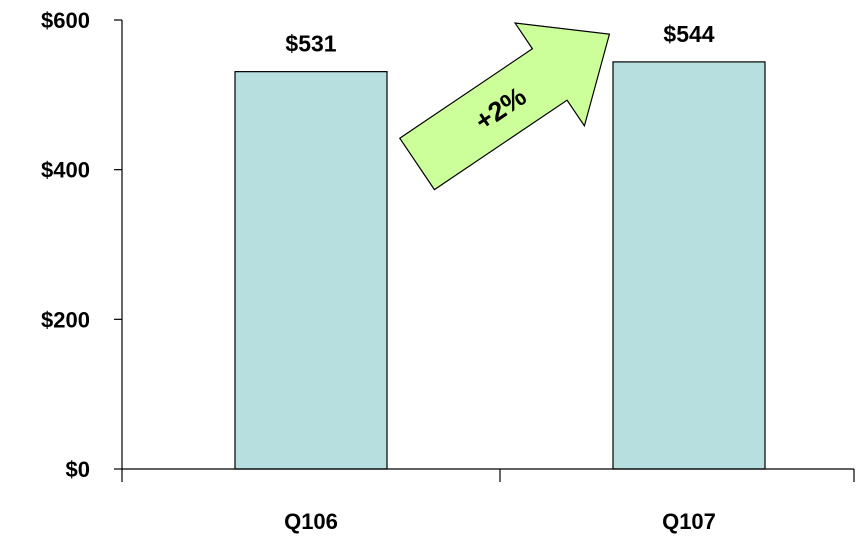  I want to click on y-tick-label: $400, so click(65, 170).